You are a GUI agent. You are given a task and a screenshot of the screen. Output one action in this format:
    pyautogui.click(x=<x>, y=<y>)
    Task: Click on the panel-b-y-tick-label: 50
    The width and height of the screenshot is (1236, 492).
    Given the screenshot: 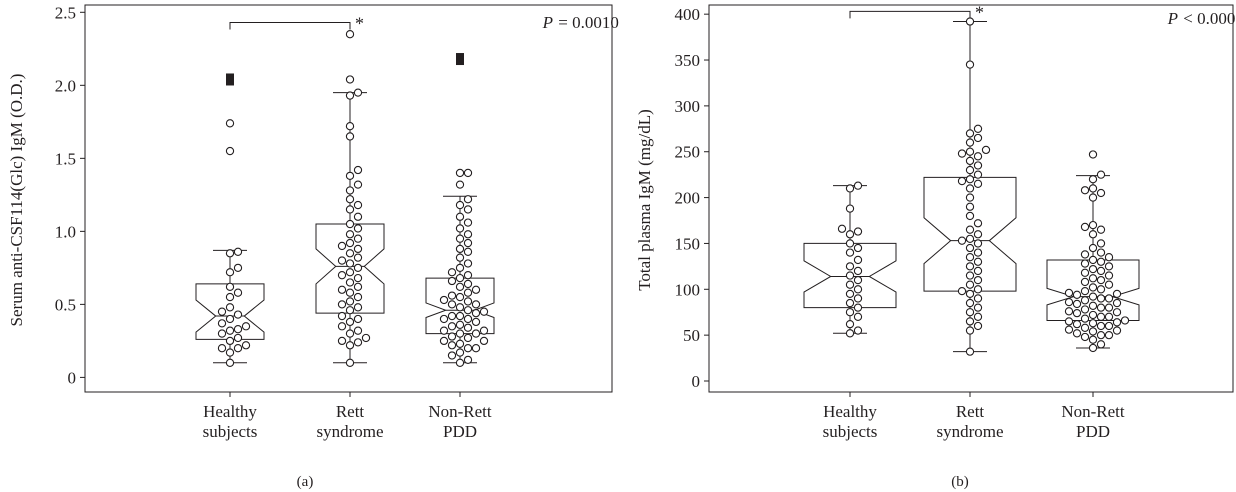 What is the action you would take?
    pyautogui.click(x=691, y=335)
    